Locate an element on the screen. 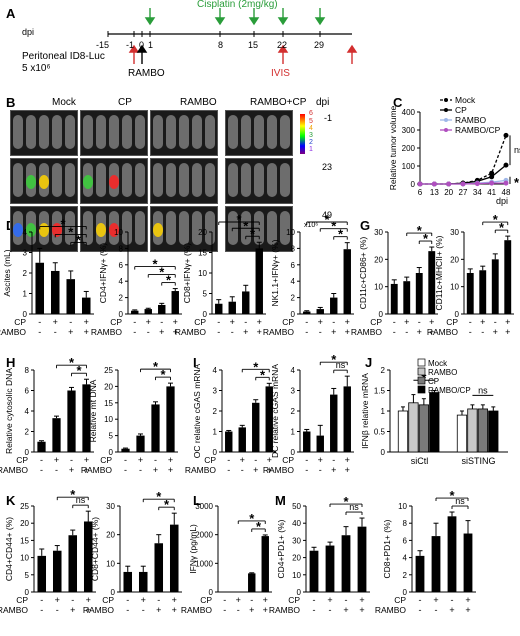 Image resolution: width=520 pixels, height=636 pixels. panel-letter-a: A is located at coordinates (11, 13).